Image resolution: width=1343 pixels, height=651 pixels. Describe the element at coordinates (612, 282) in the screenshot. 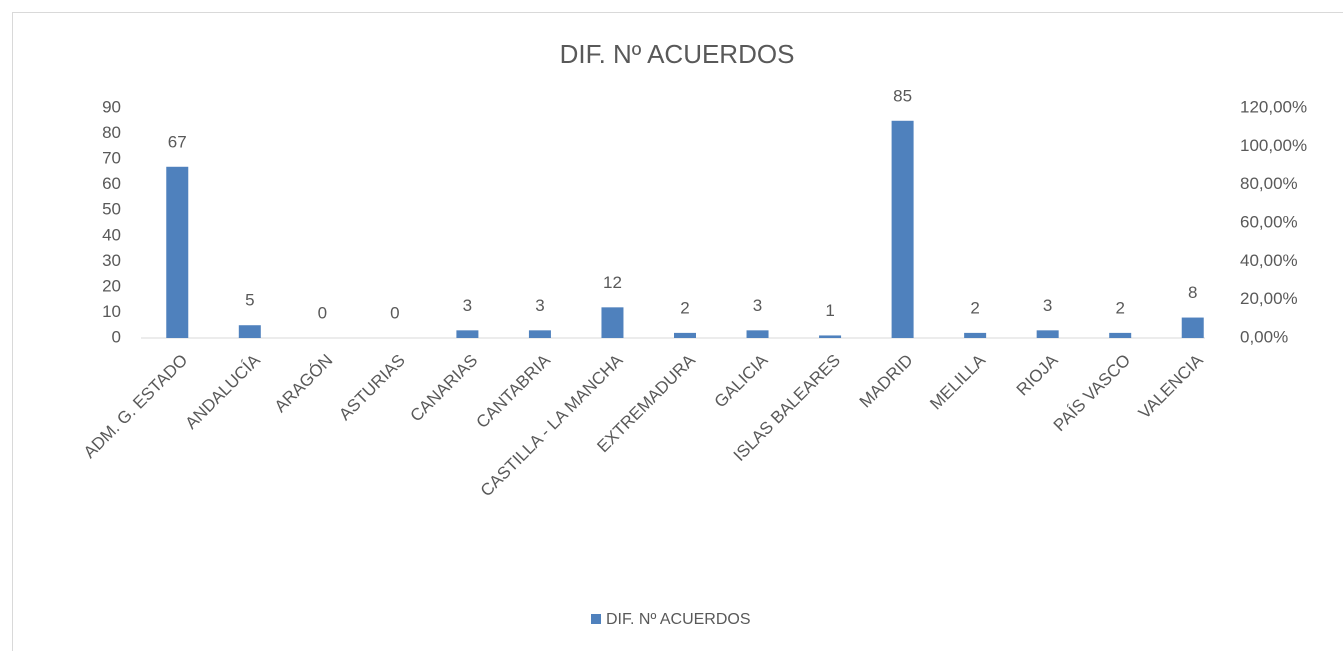

I see `data-label: 12` at that location.